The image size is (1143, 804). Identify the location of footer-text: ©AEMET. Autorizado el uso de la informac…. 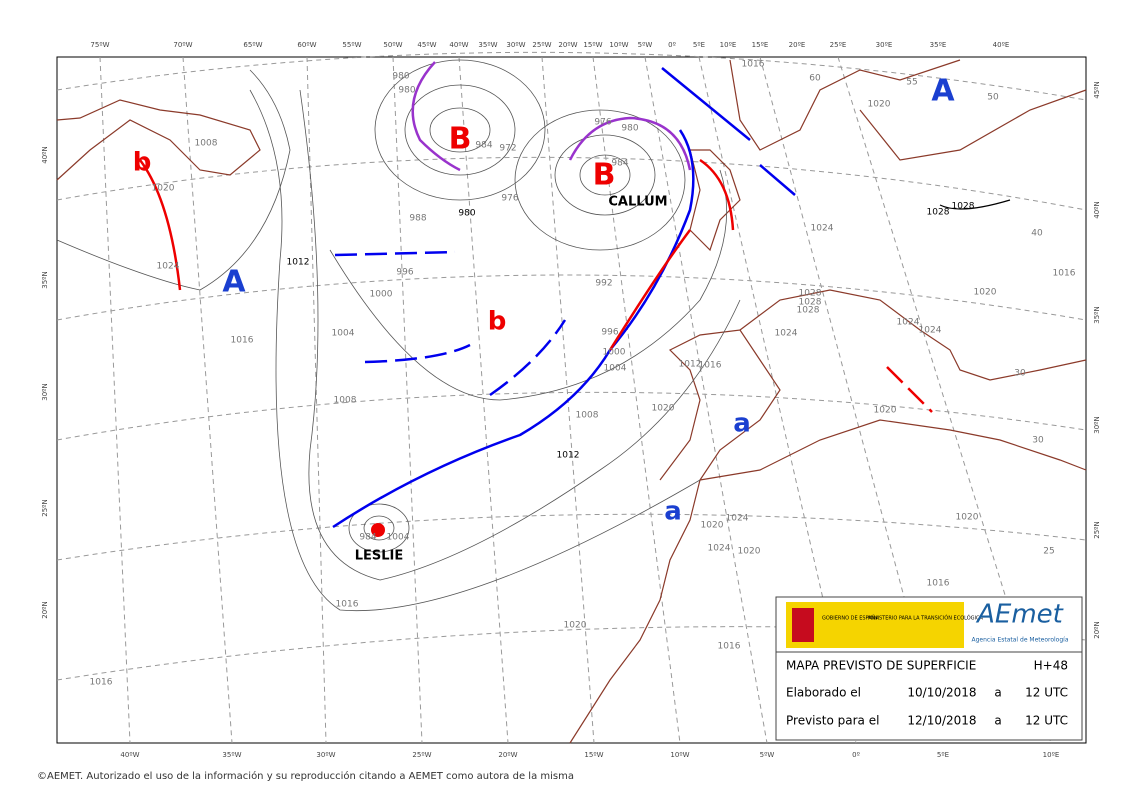
(305, 776).